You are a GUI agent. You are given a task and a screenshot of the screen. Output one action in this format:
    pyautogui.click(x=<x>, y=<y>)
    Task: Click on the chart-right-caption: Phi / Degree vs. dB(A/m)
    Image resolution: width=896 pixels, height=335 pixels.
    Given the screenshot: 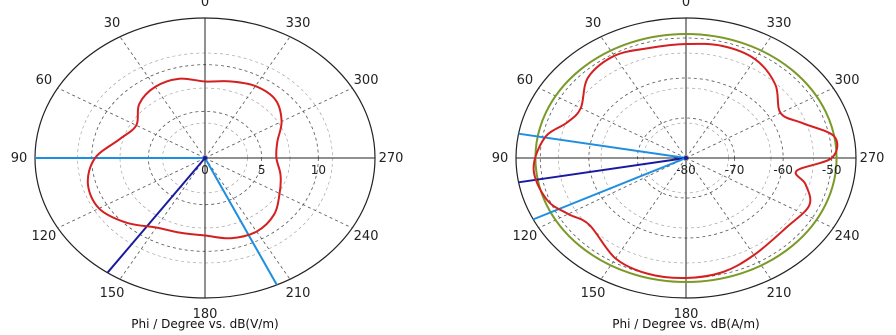 What is the action you would take?
    pyautogui.click(x=685, y=324)
    